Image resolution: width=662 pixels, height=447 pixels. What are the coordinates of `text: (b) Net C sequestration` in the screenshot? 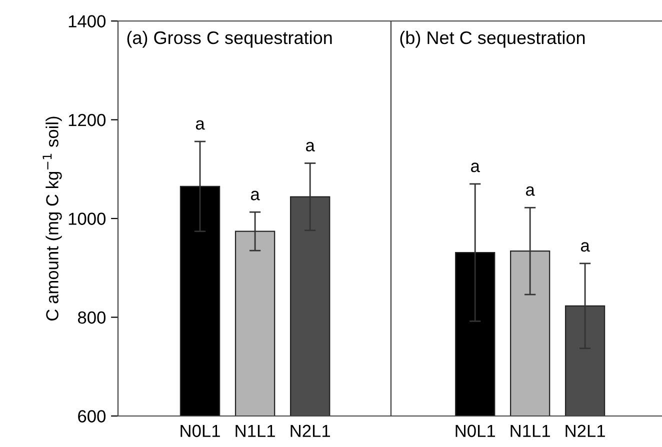 It's located at (492, 39).